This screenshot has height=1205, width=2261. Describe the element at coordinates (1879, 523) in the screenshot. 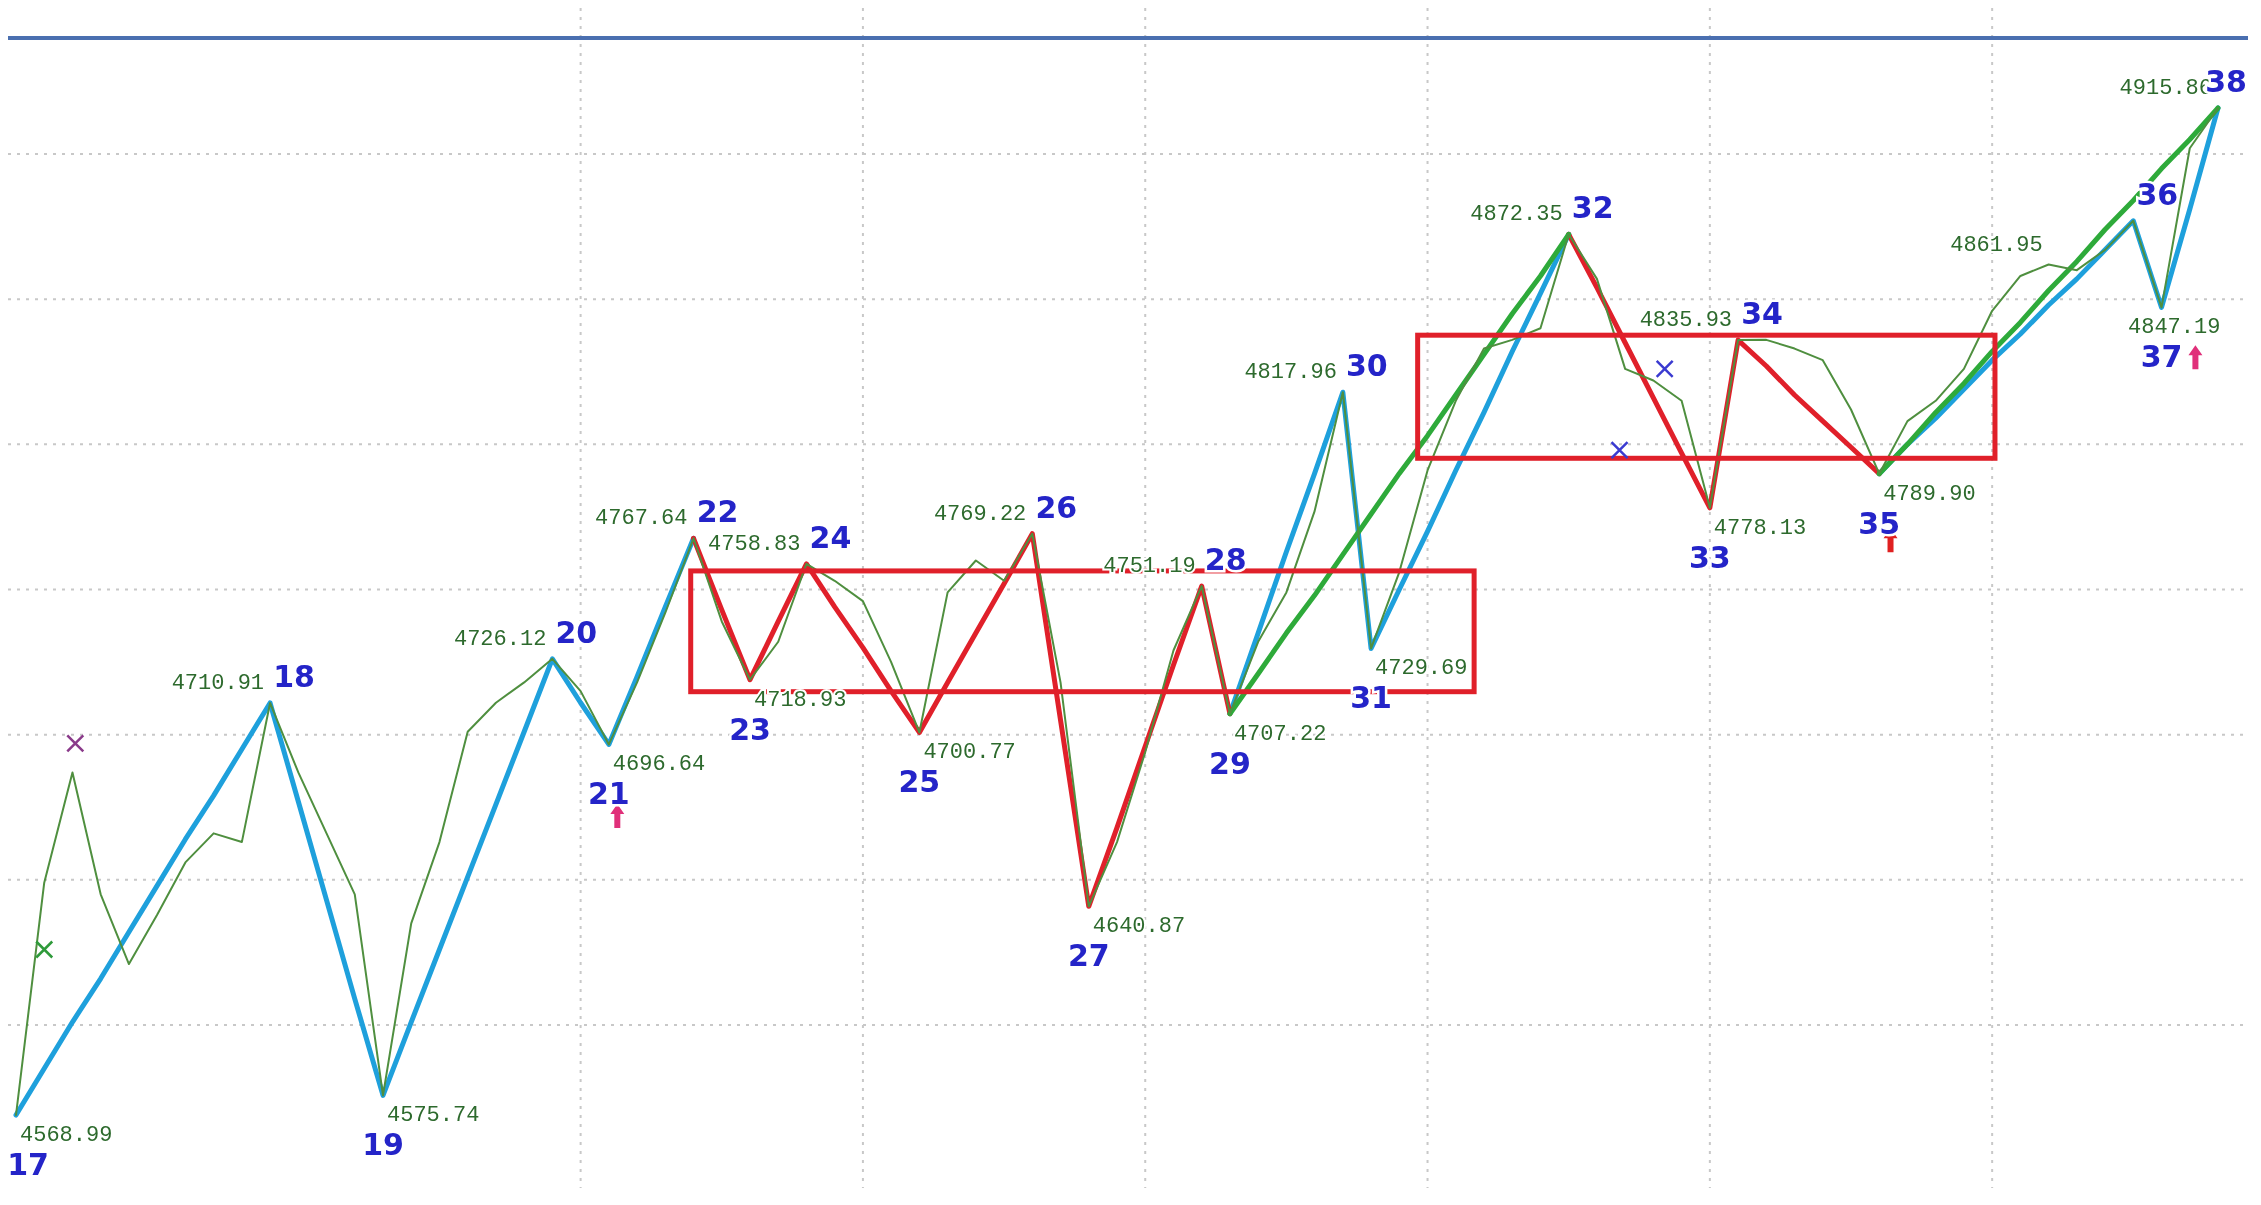

I see `annotation: 35` at that location.